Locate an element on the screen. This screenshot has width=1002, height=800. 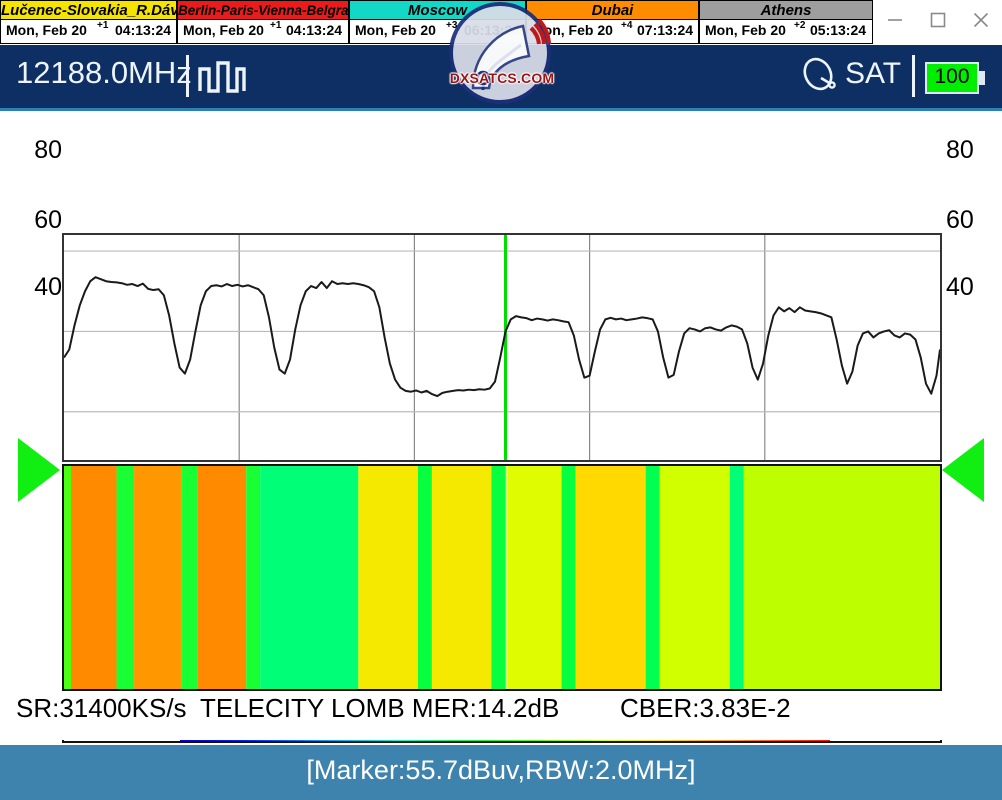
status-bar: [Marker:55.7dBuv,RBW:2.0MHz] is located at coordinates (501, 772).